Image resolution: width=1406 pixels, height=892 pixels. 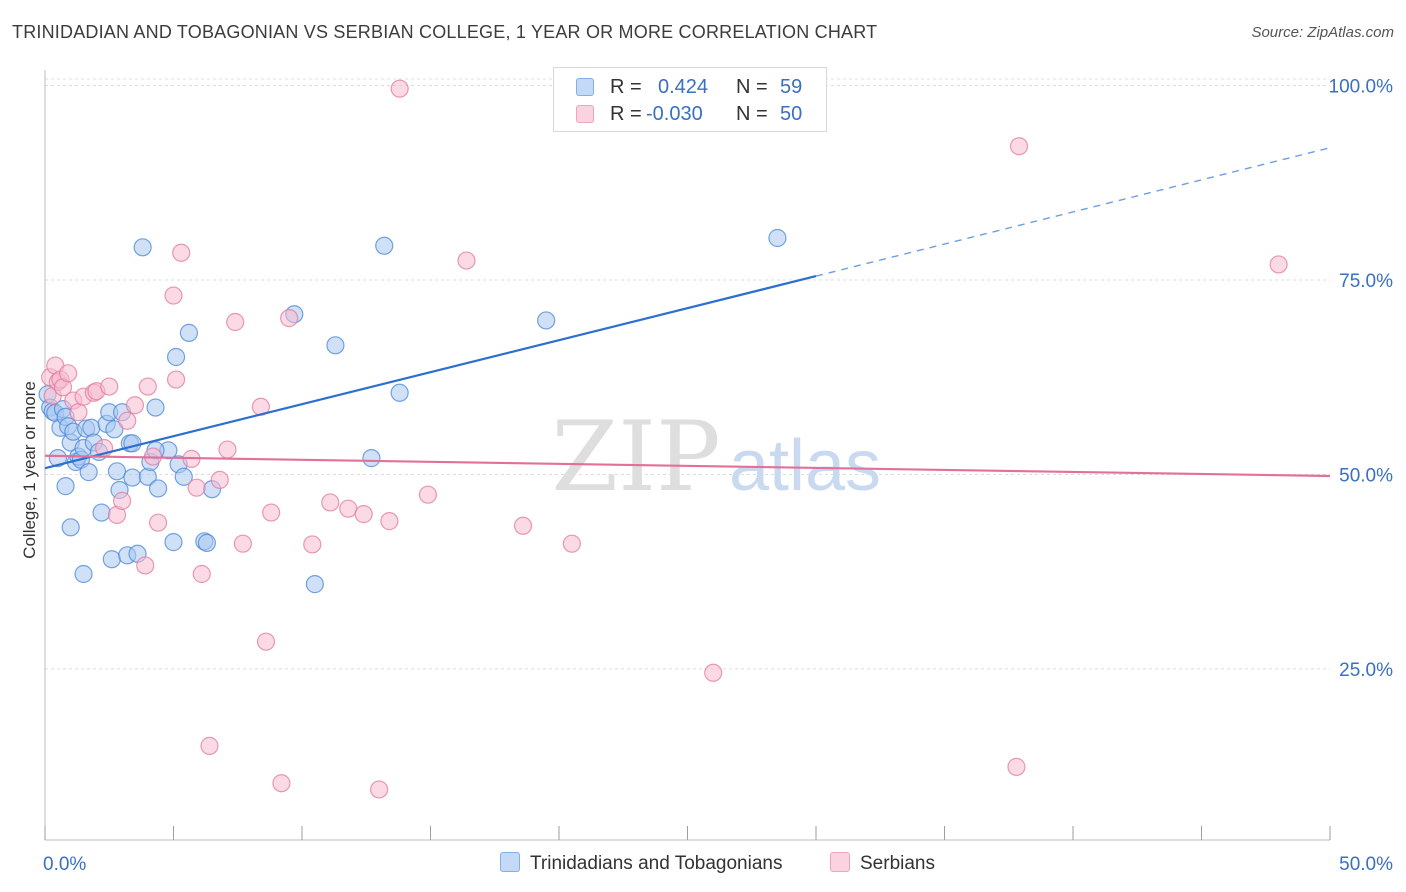 I want to click on legend-n-value: 59, so click(x=791, y=87).